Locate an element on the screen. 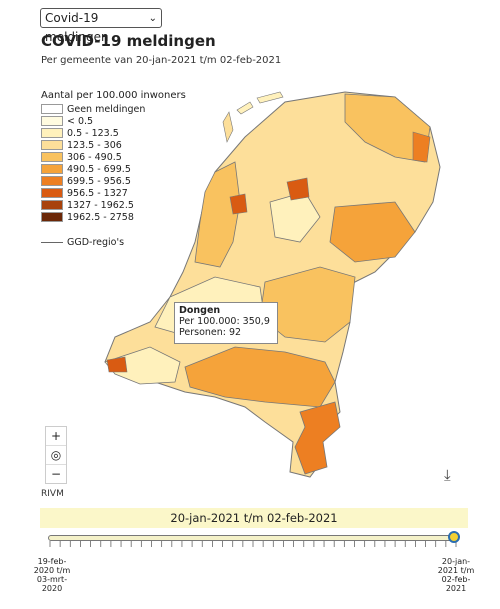 The height and width of the screenshot is (609, 500). map-tooltip: Dongen Per 100.000: 350,9 Personen: 92 is located at coordinates (226, 323).